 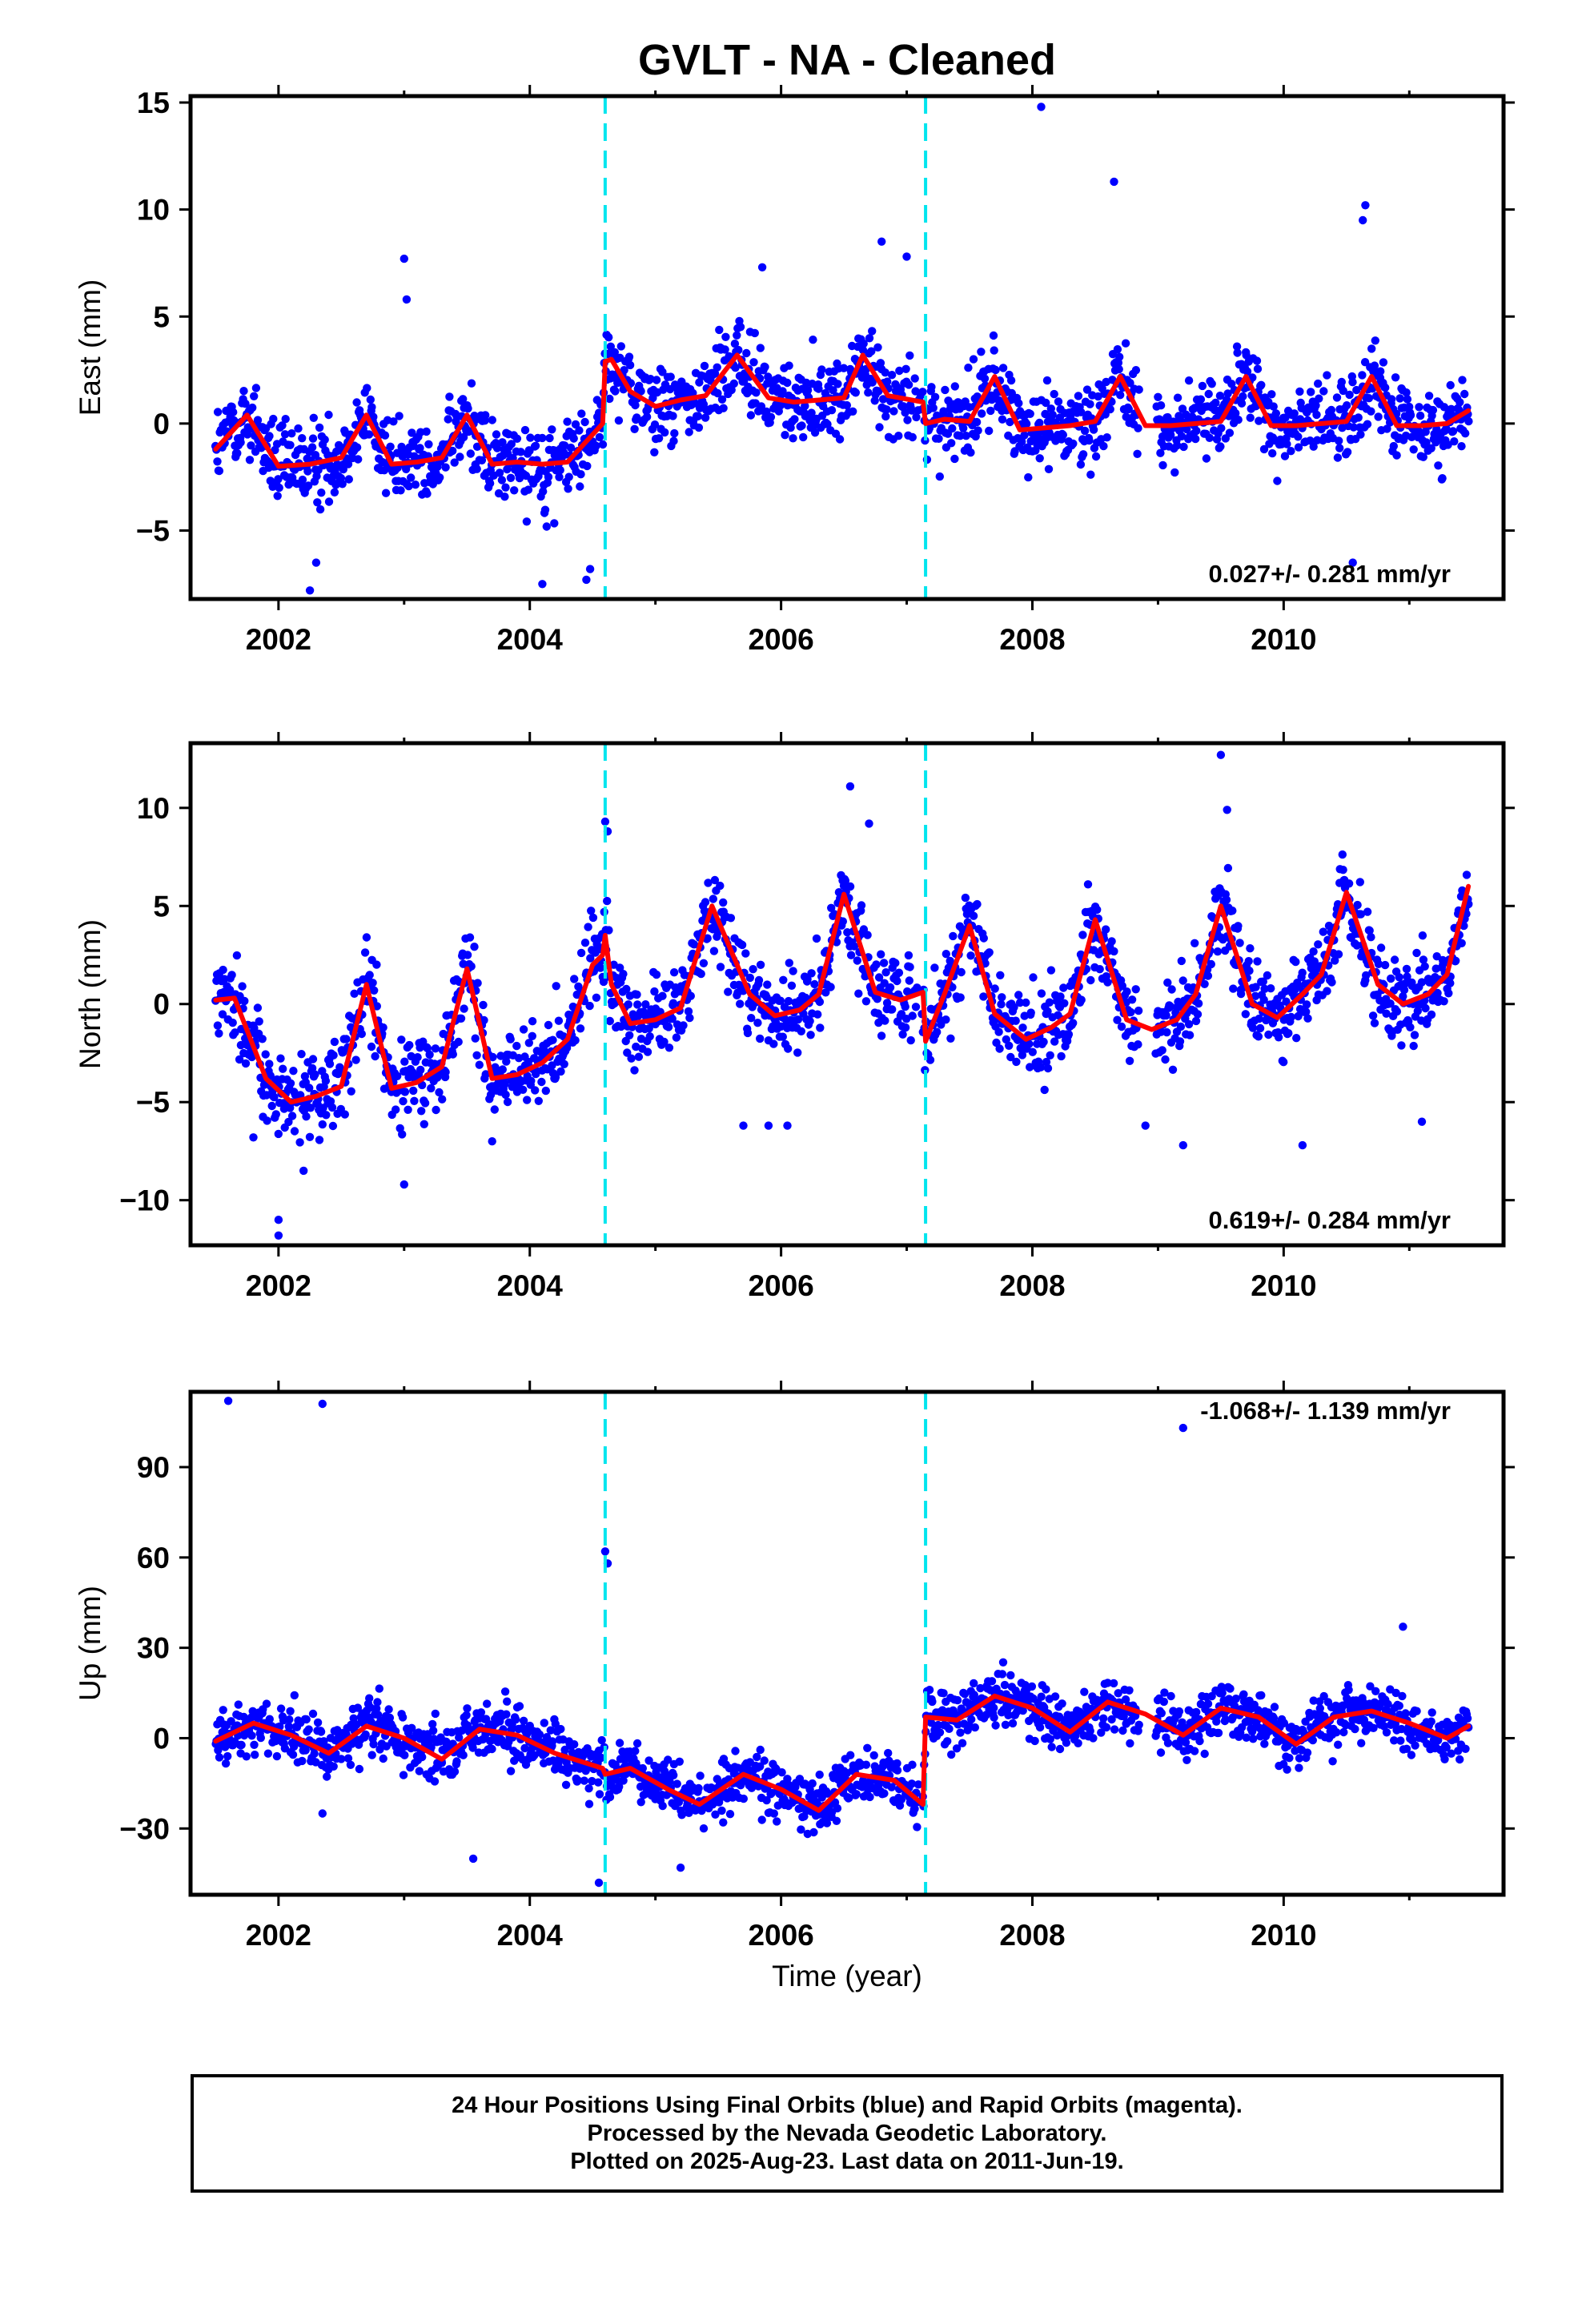 I want to click on north-y-tick-label: 10, so click(x=154, y=808).